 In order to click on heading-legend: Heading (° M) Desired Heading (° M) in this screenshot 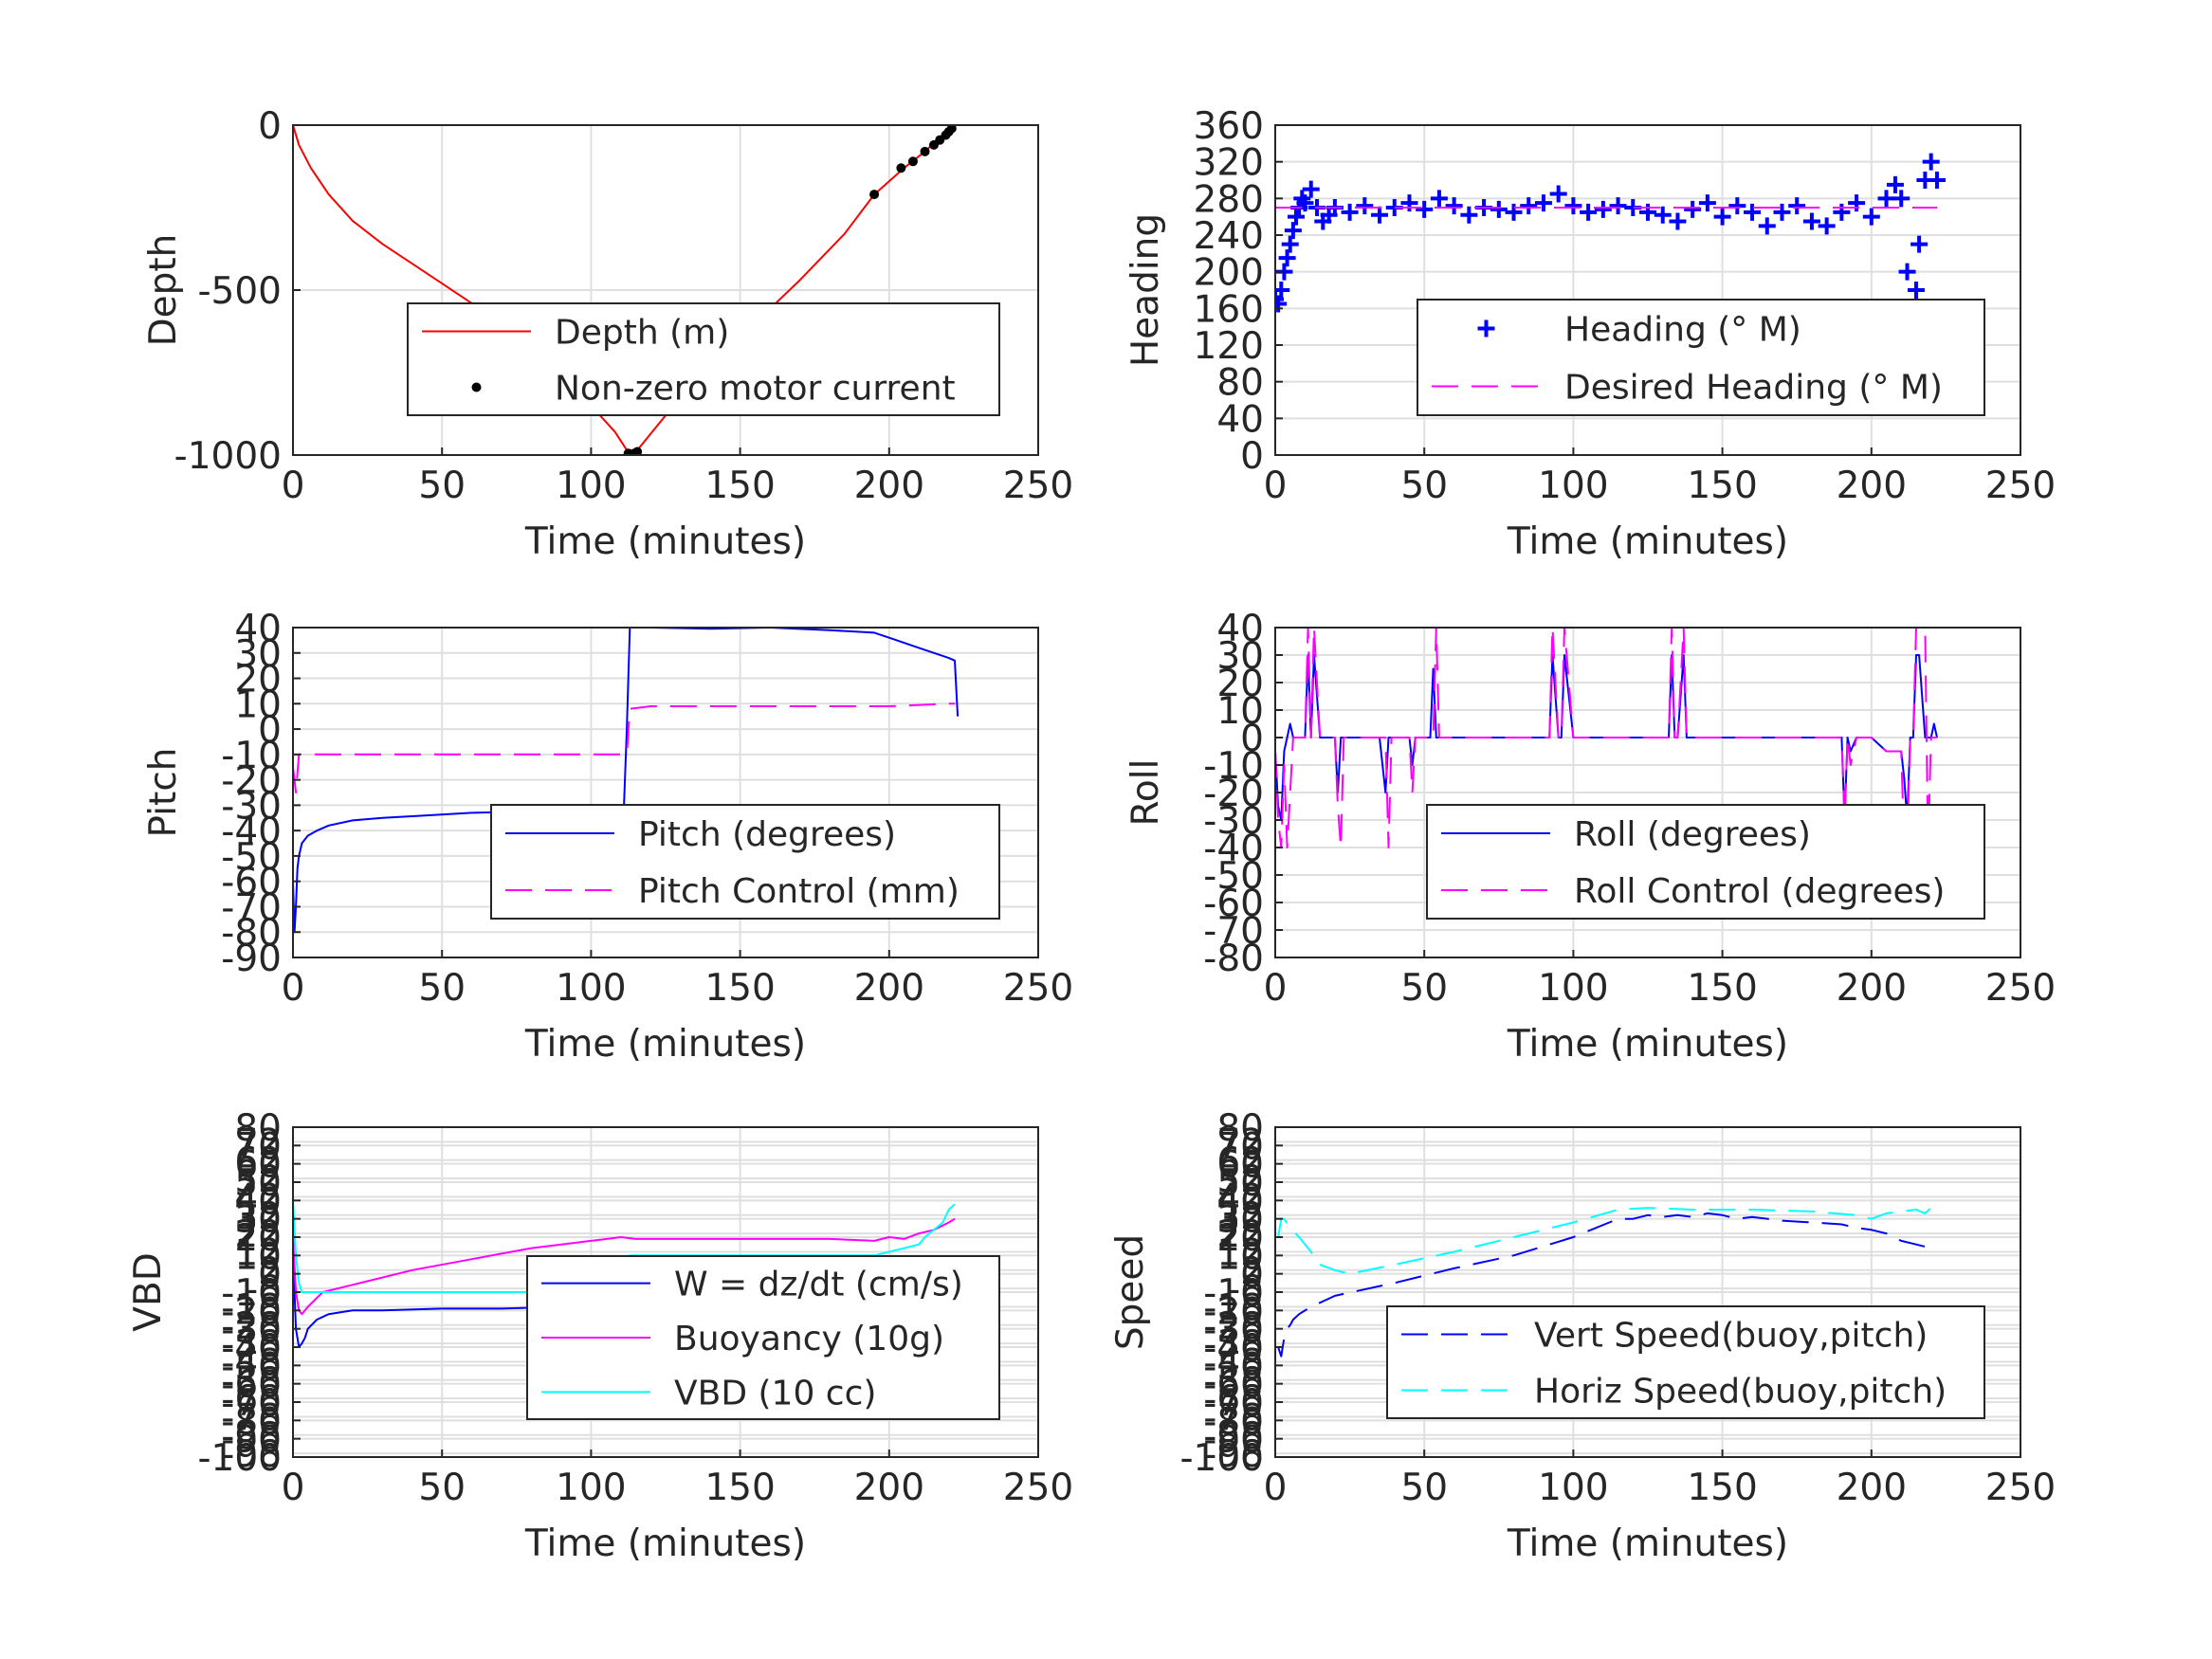, I will do `click(1701, 357)`.